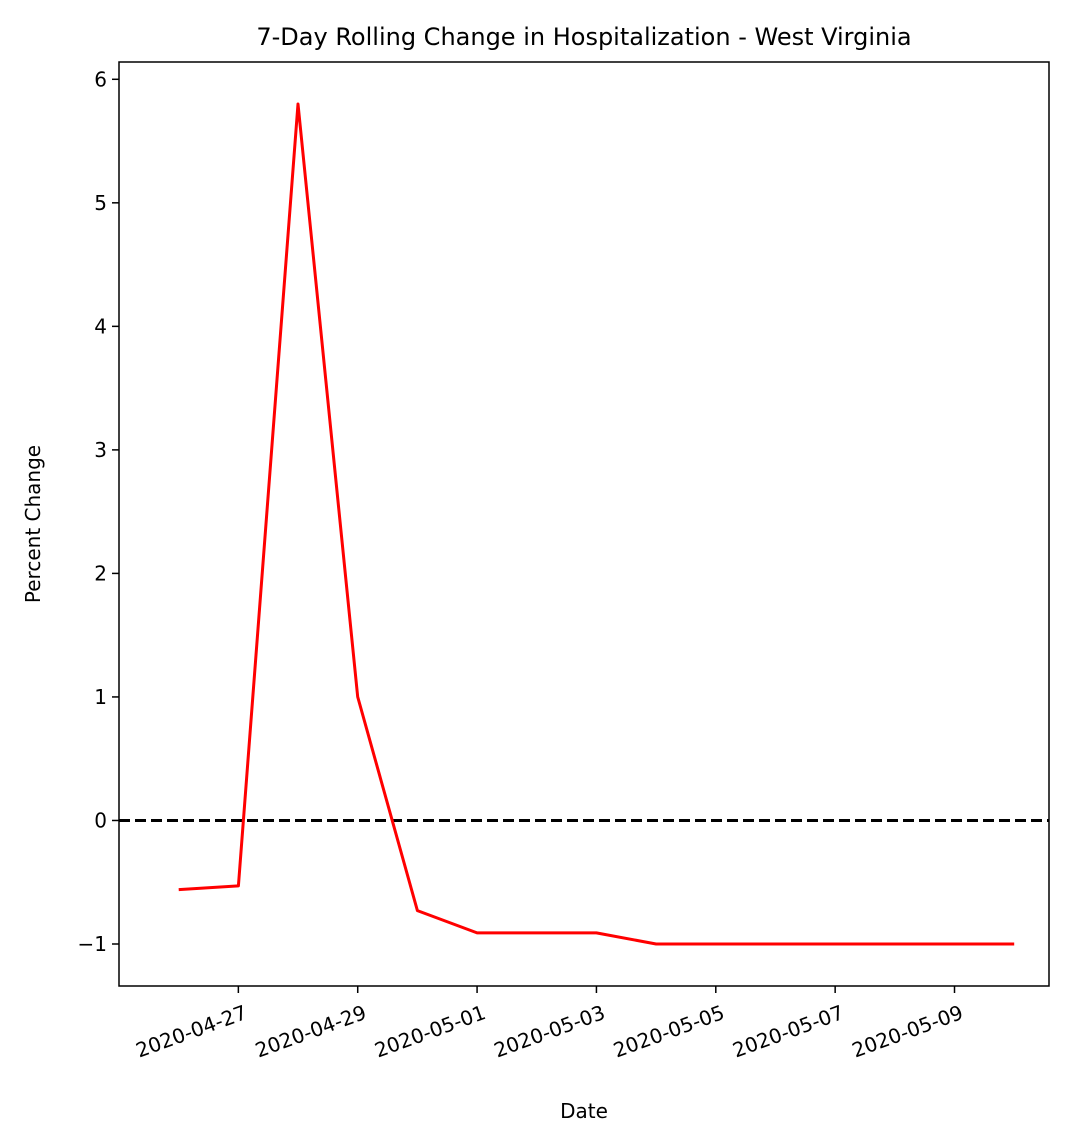 The image size is (1069, 1146). Describe the element at coordinates (429, 1031) in the screenshot. I see `x-tick-label: 2020-05-01` at that location.